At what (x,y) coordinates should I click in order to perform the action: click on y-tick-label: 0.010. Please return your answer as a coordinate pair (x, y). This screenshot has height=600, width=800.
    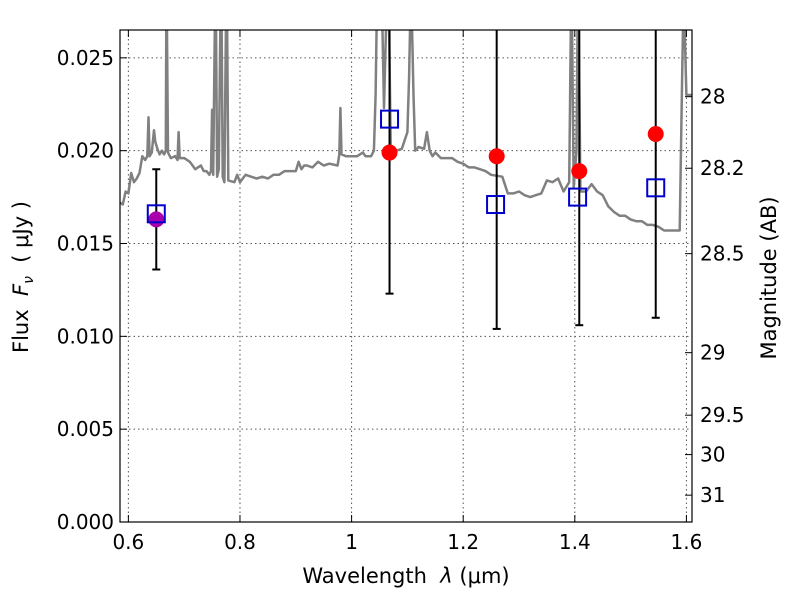
    Looking at the image, I should click on (85, 336).